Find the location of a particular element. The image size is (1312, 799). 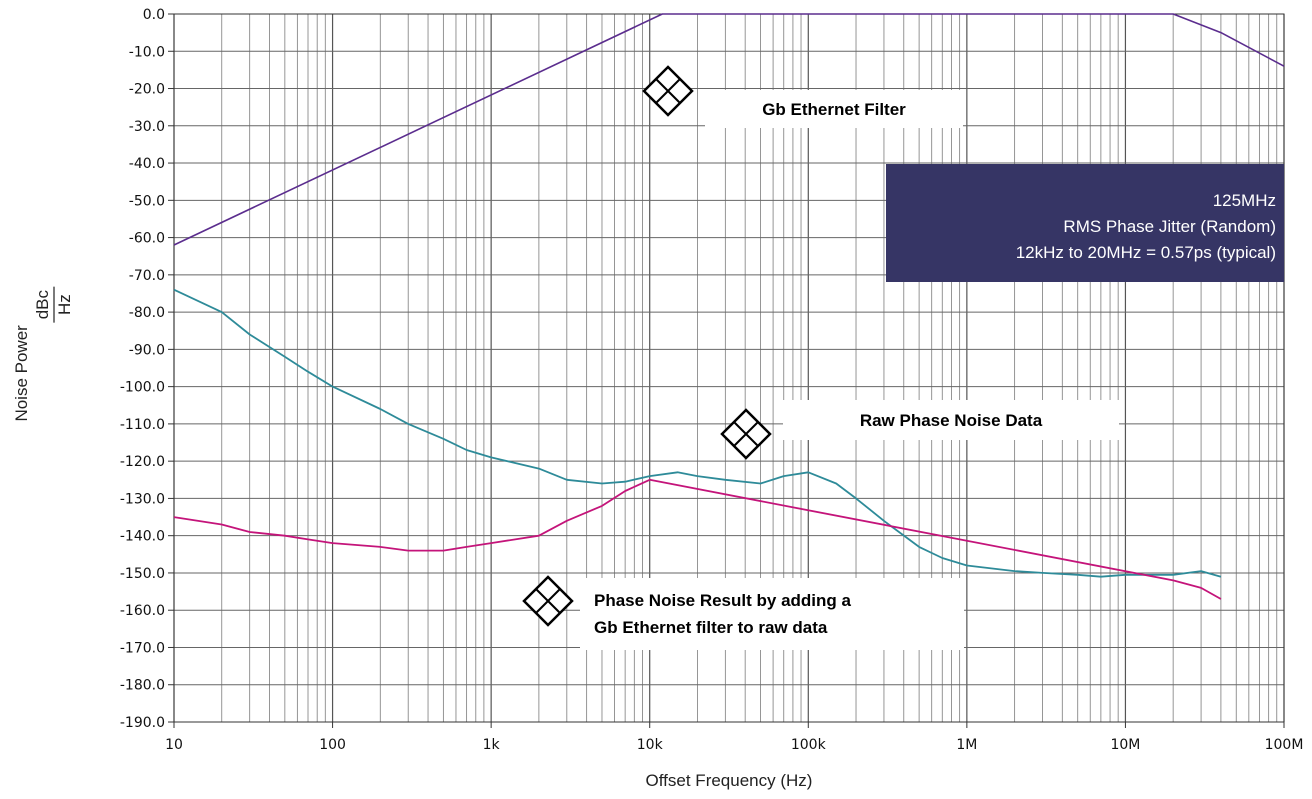

y-tick-label: -140.0 is located at coordinates (142, 537).